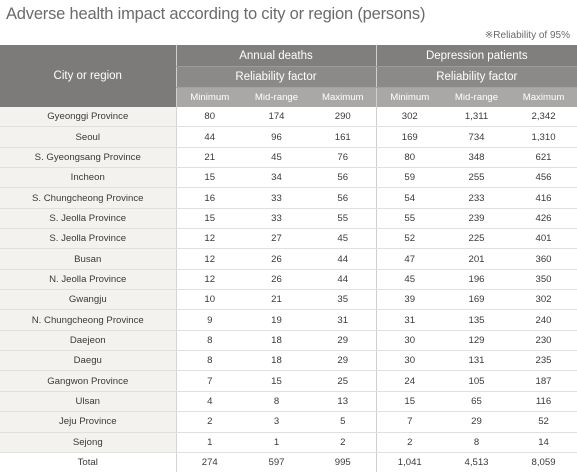  I want to click on depression-minimum-cell: 15, so click(409, 402).